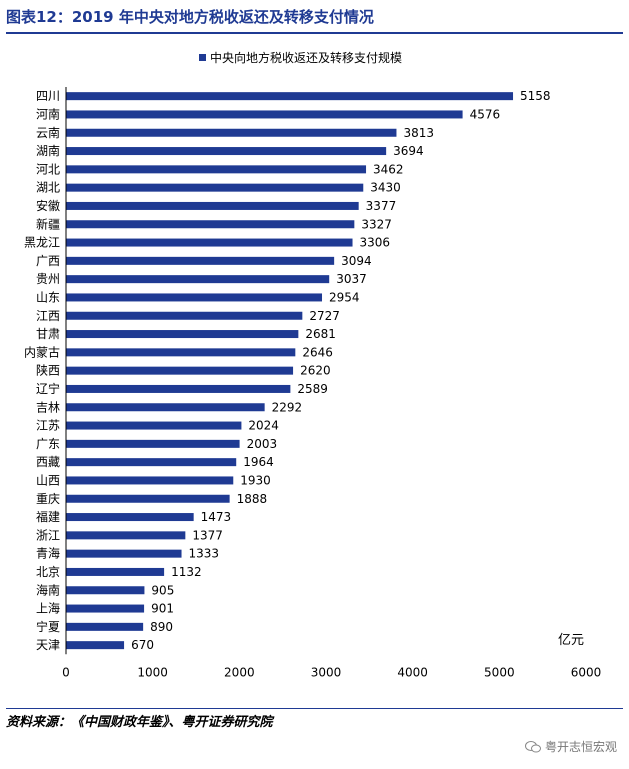  Describe the element at coordinates (312, 389) in the screenshot. I see `value-label: 2589` at that location.